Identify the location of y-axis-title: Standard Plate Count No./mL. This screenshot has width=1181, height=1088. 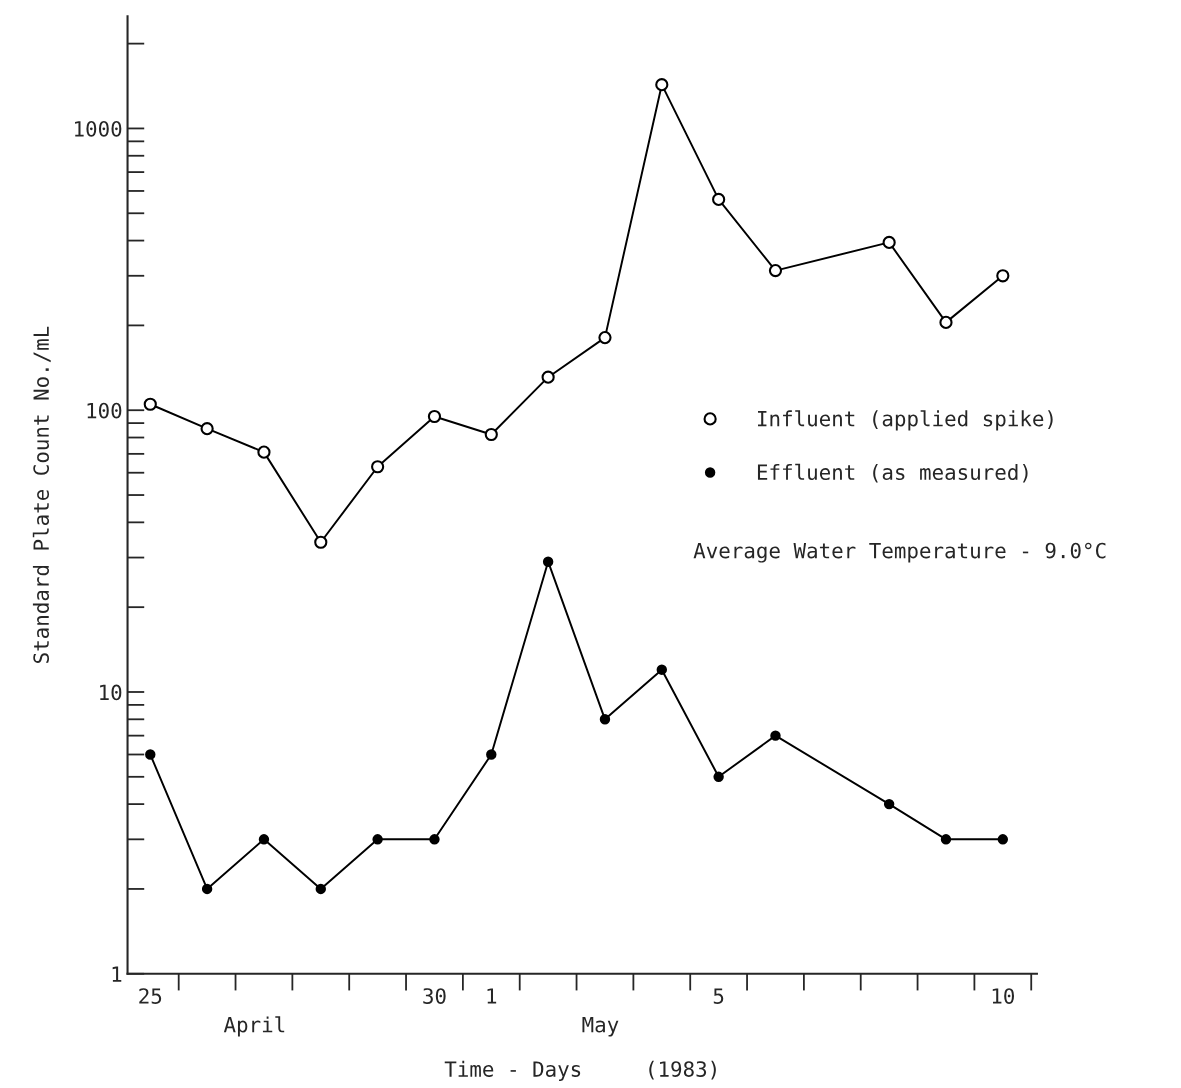
(41, 494).